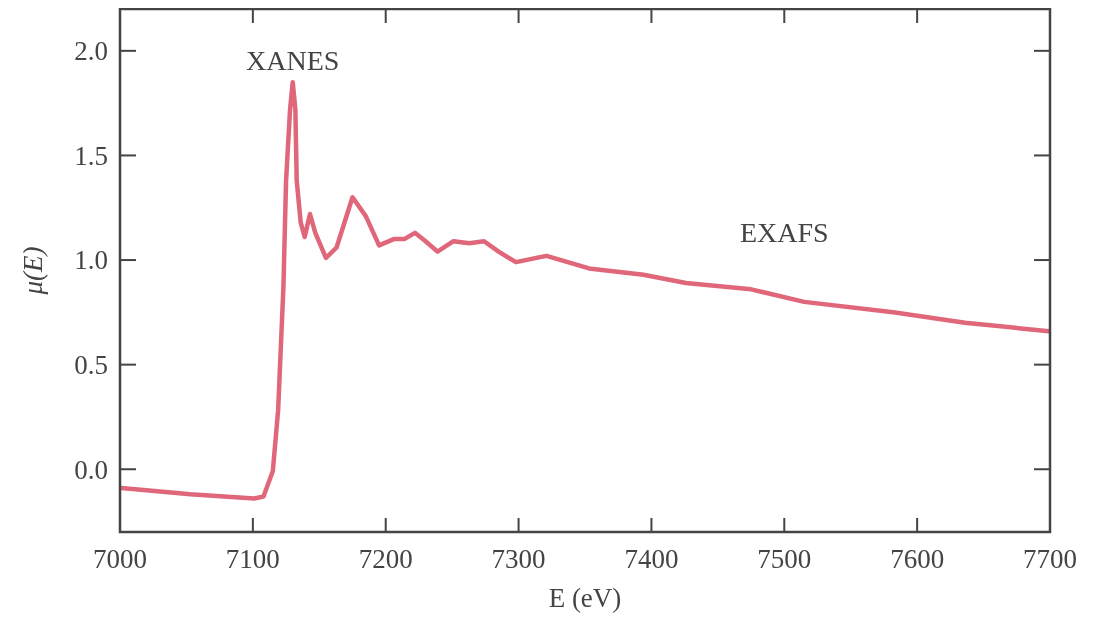 The width and height of the screenshot is (1096, 631). I want to click on y-tick-label: 1.0, so click(91, 260).